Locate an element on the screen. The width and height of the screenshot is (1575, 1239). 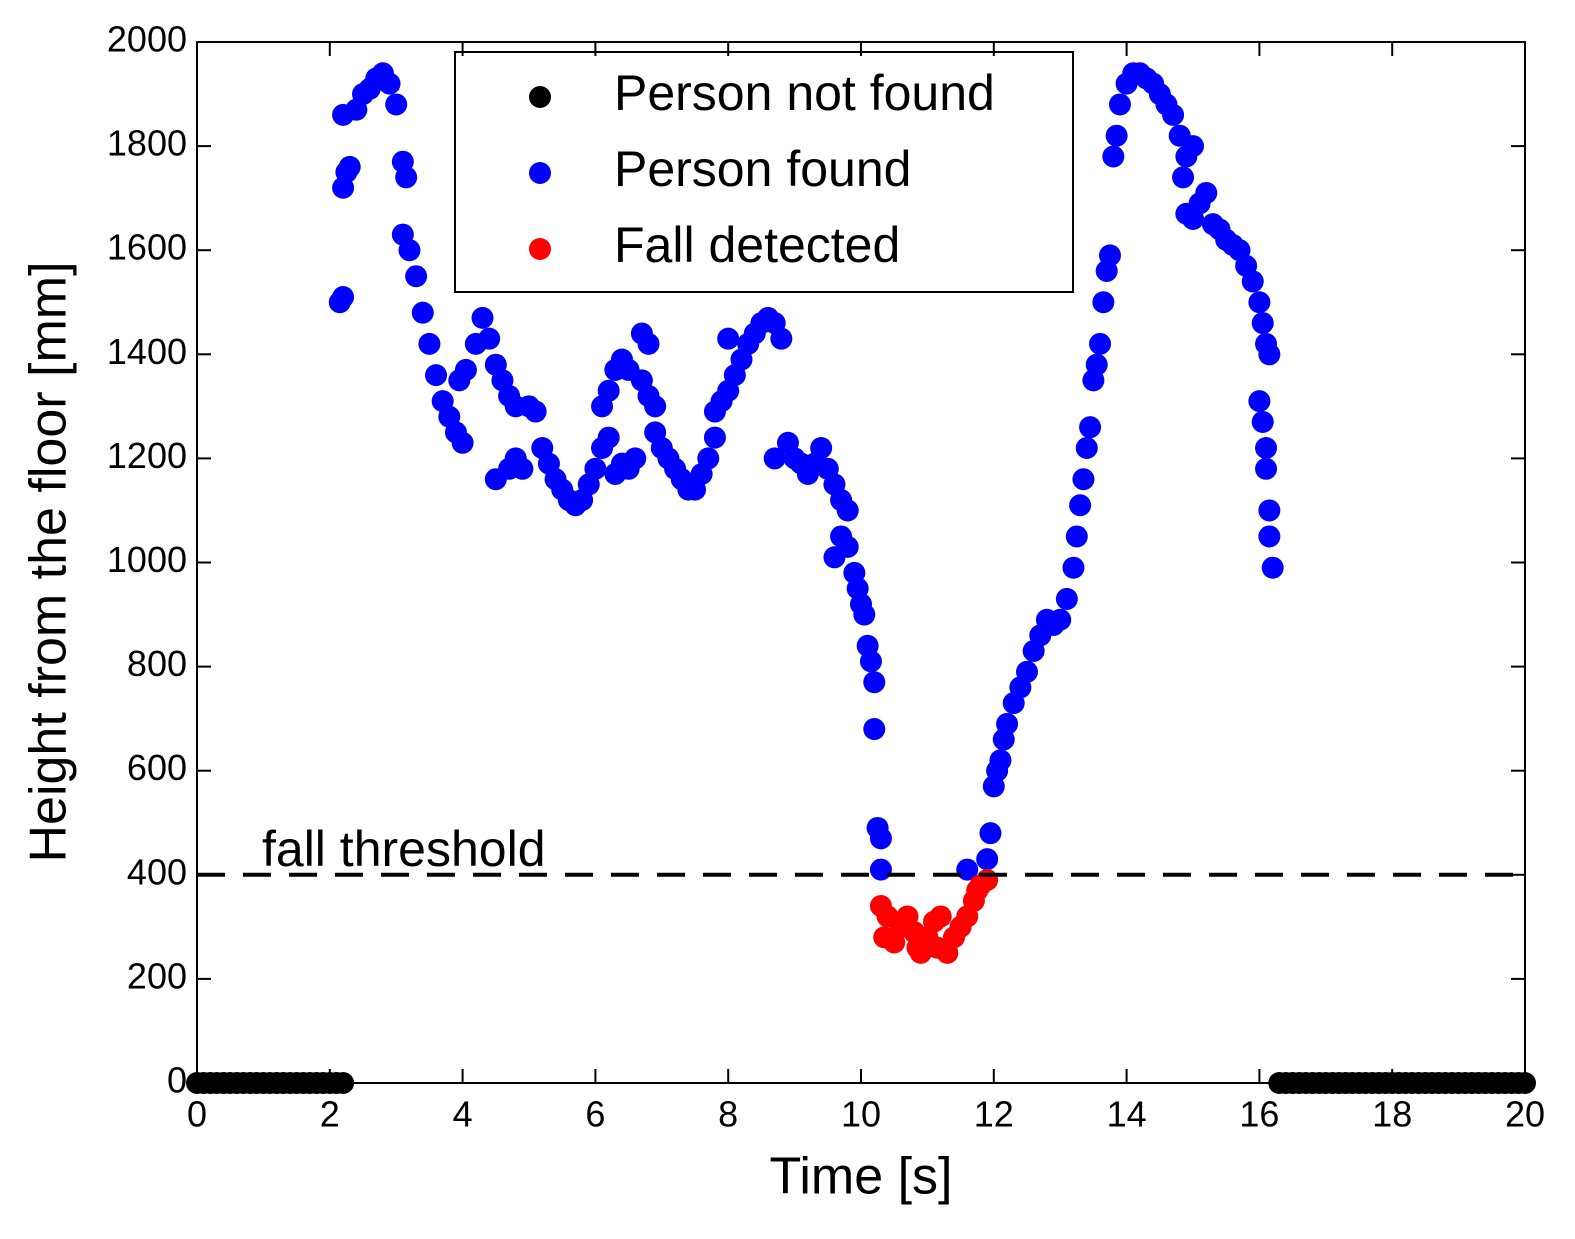
y-tick-label: 800 is located at coordinates (157, 663).